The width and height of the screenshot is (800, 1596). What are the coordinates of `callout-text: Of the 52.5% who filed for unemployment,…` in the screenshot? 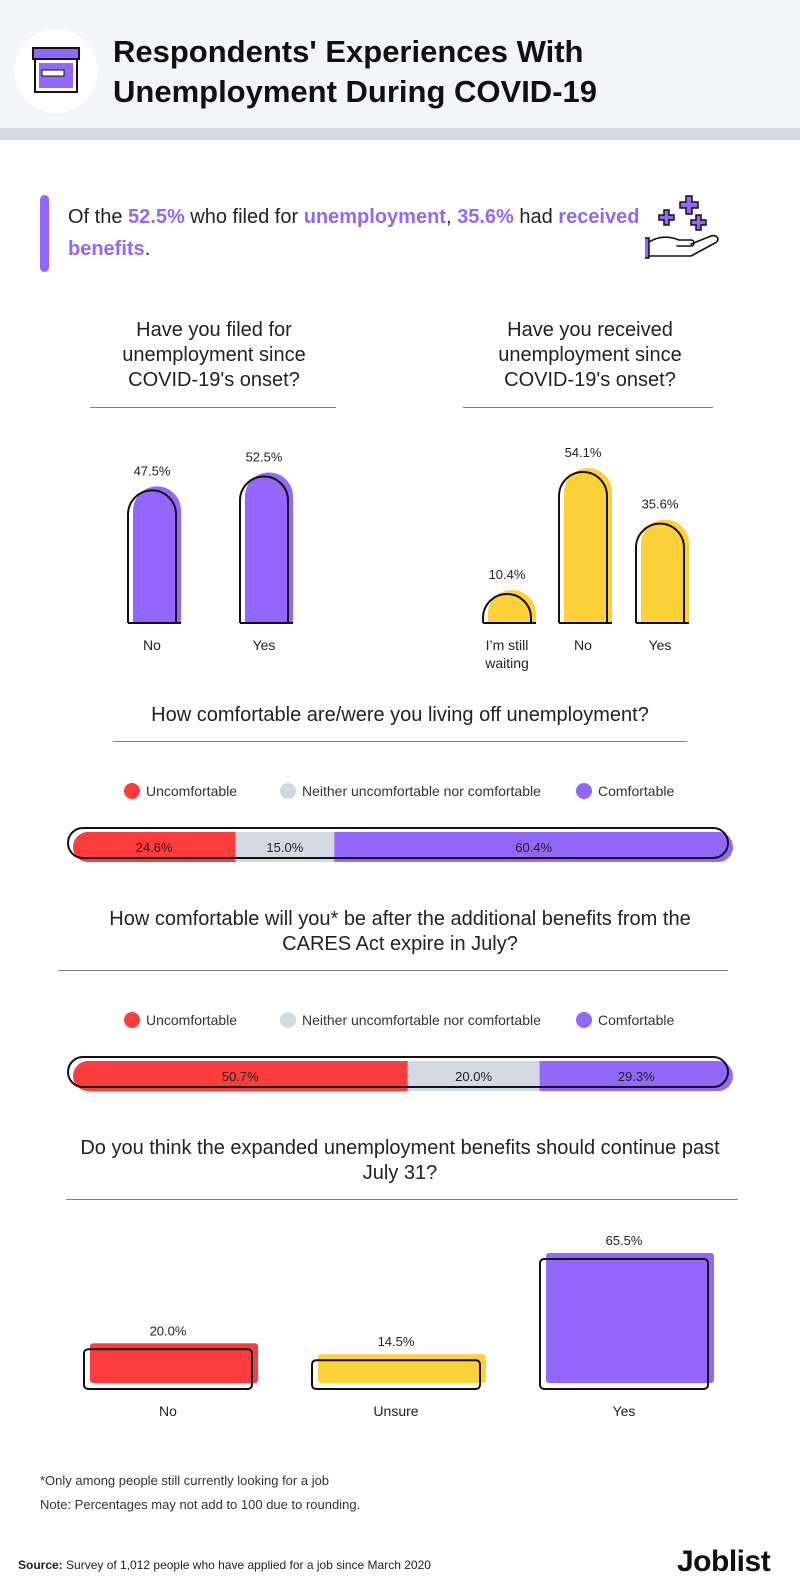 It's located at (363, 233).